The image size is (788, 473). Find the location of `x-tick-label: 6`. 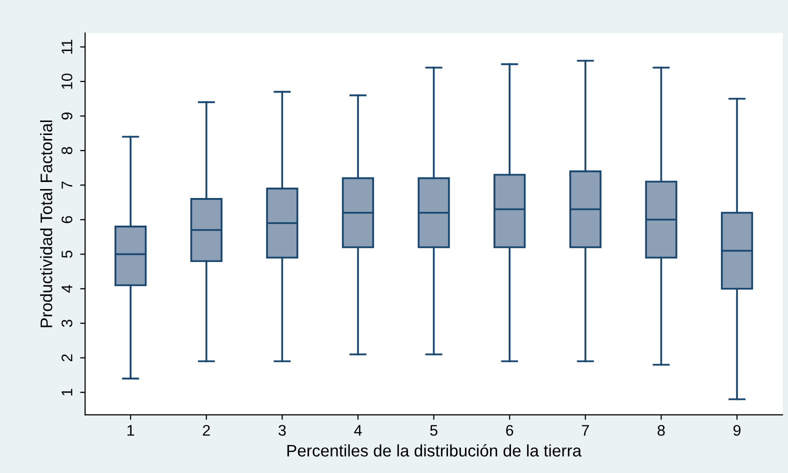

x-tick-label: 6 is located at coordinates (510, 430).